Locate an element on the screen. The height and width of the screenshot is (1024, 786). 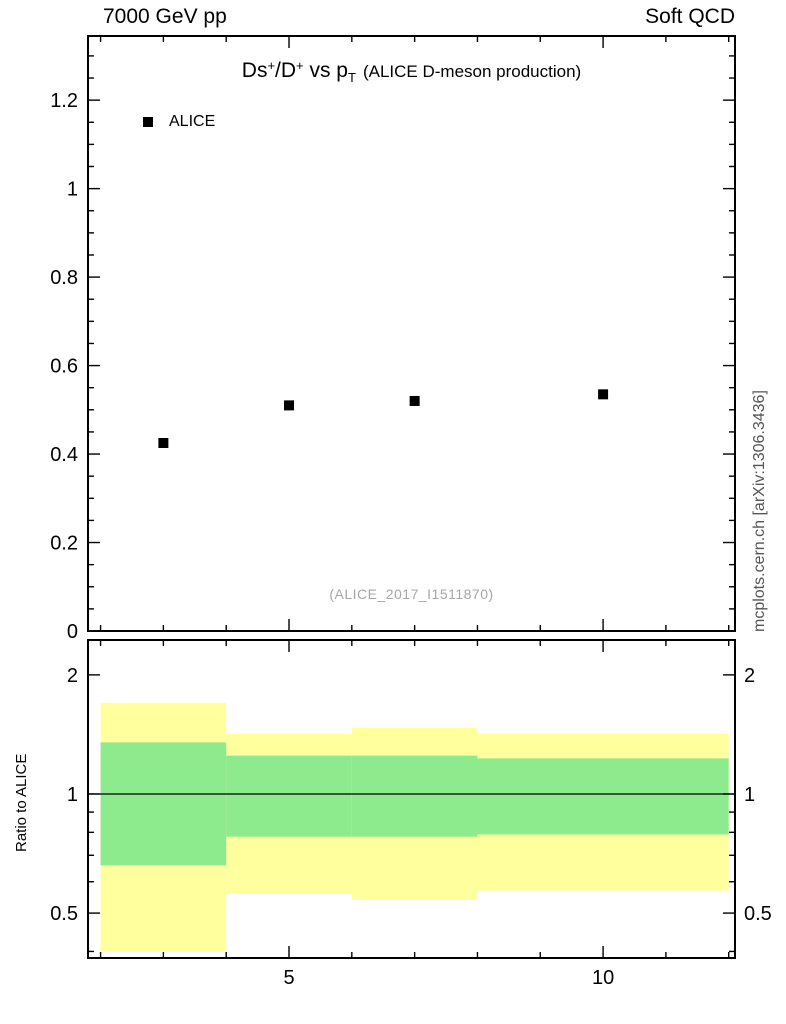
plot-title: Ds+/D+ vs pT (ALICE D-meson production) is located at coordinates (411, 71).